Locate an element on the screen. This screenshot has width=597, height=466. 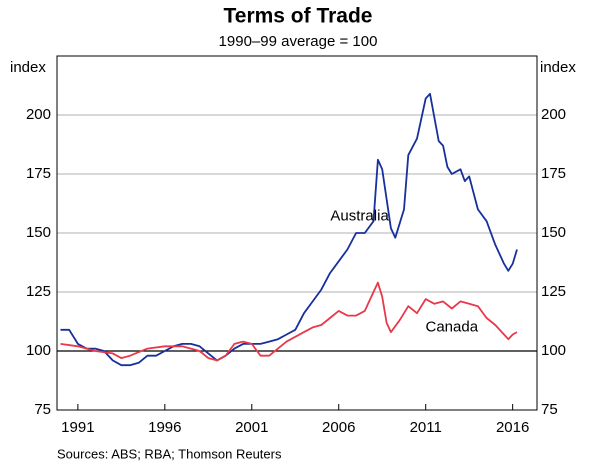
y-axis-label: index is located at coordinates (28, 67).